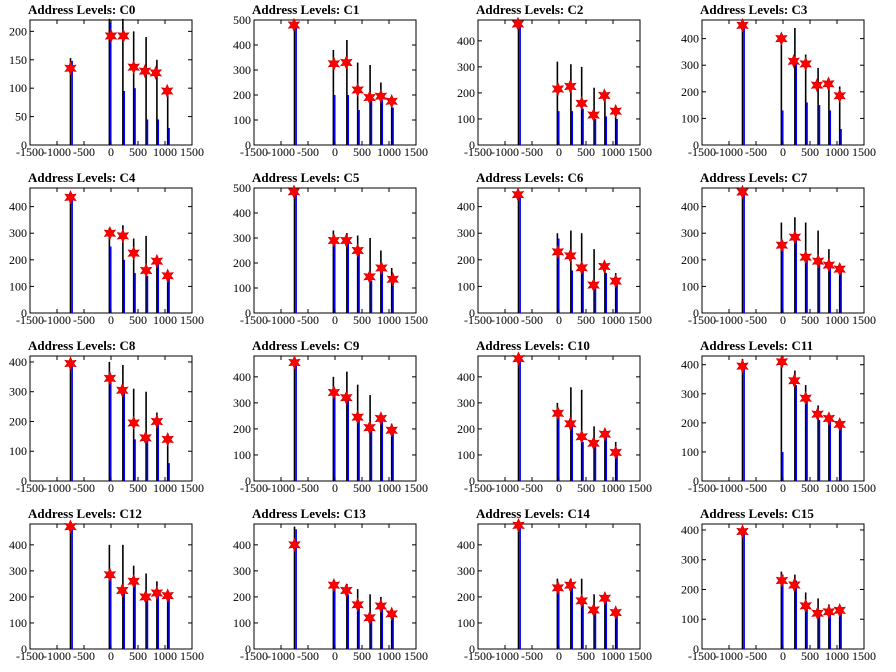  Describe the element at coordinates (81, 9) in the screenshot. I see `chart-title: Address Levels: C0` at that location.